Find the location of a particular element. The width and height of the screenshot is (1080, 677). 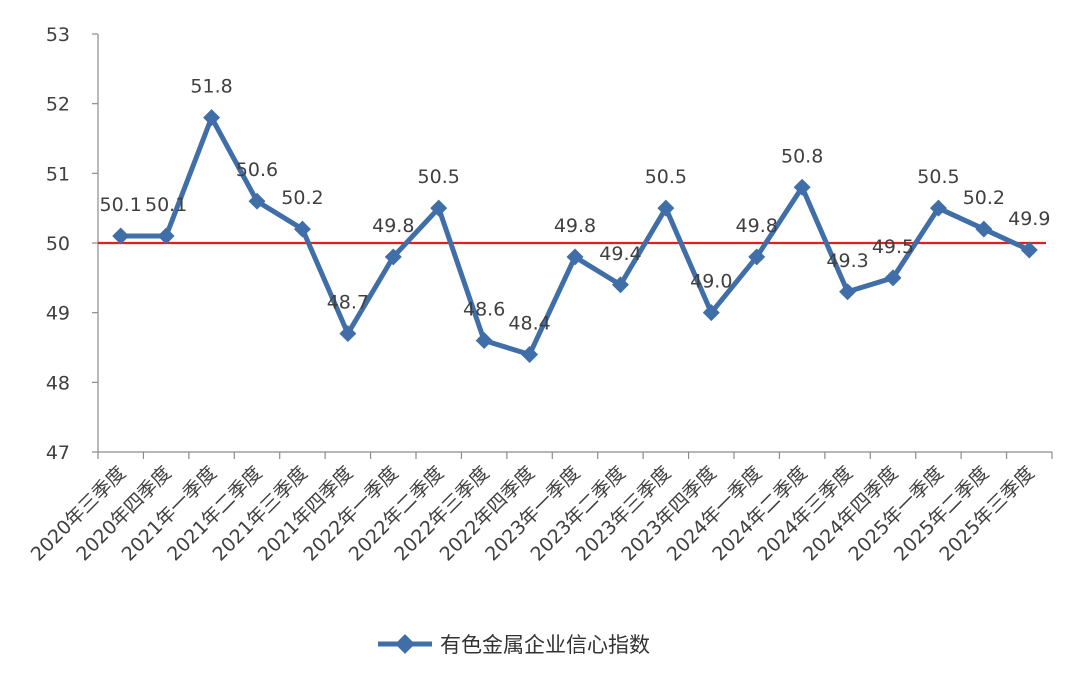

y-tick-label: 50 is located at coordinates (58, 244).